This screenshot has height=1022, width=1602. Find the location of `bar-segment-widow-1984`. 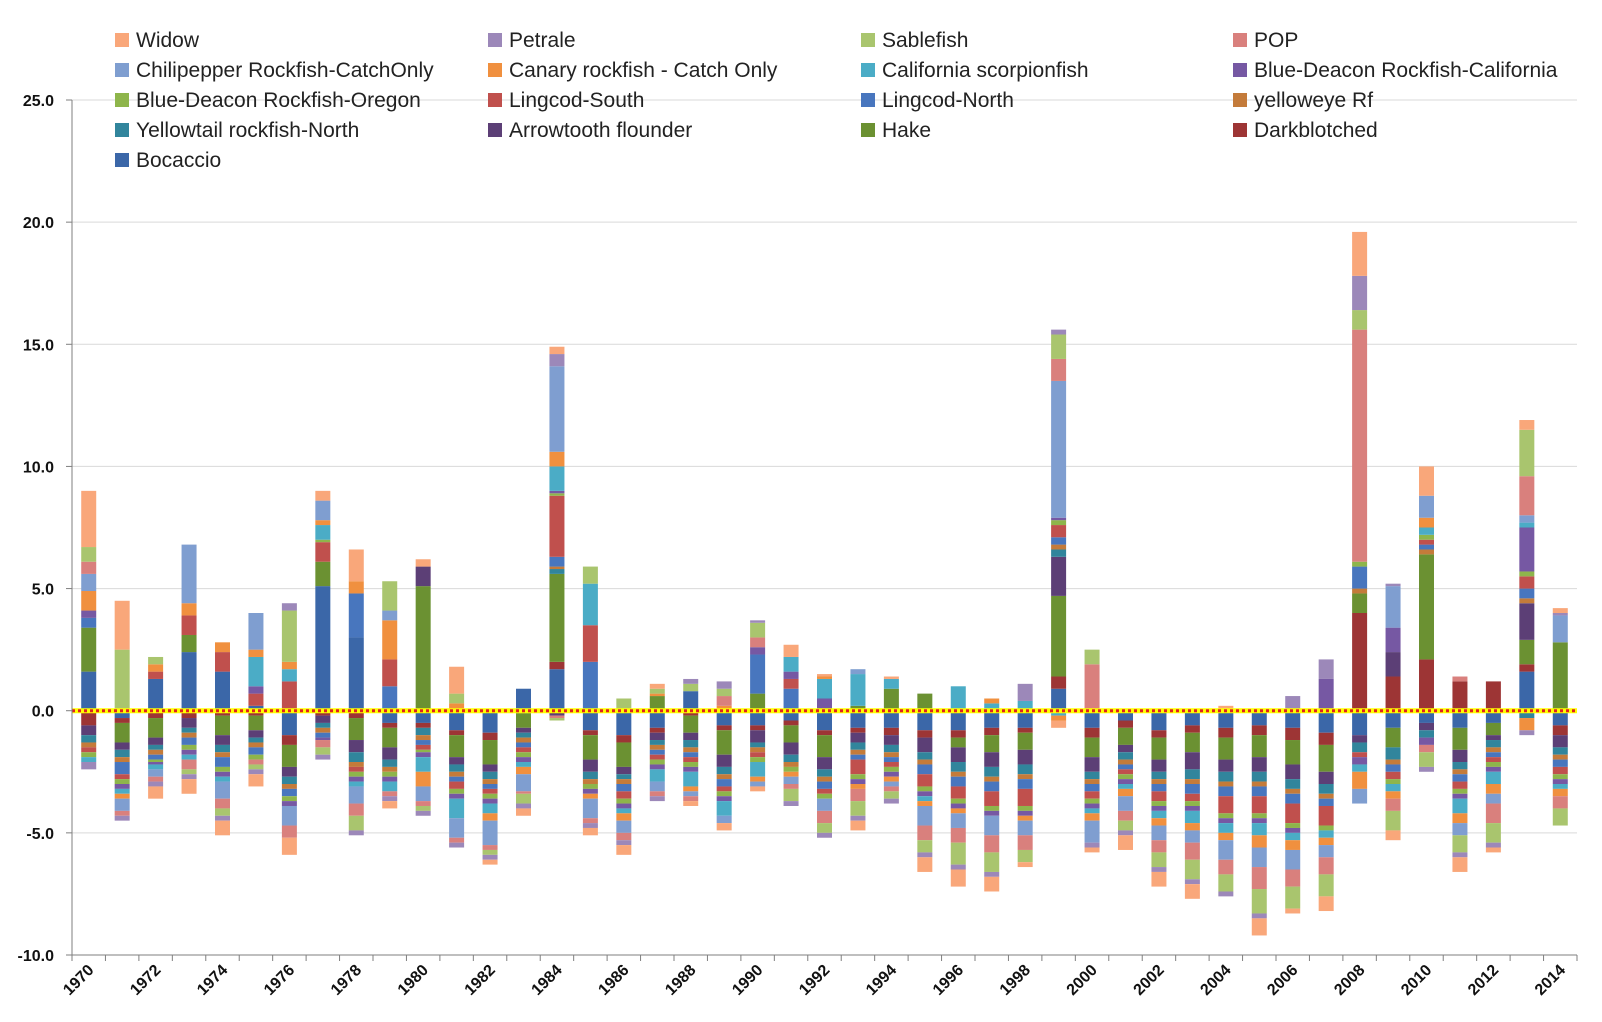

bar-segment-widow-1984 is located at coordinates (557, 350).